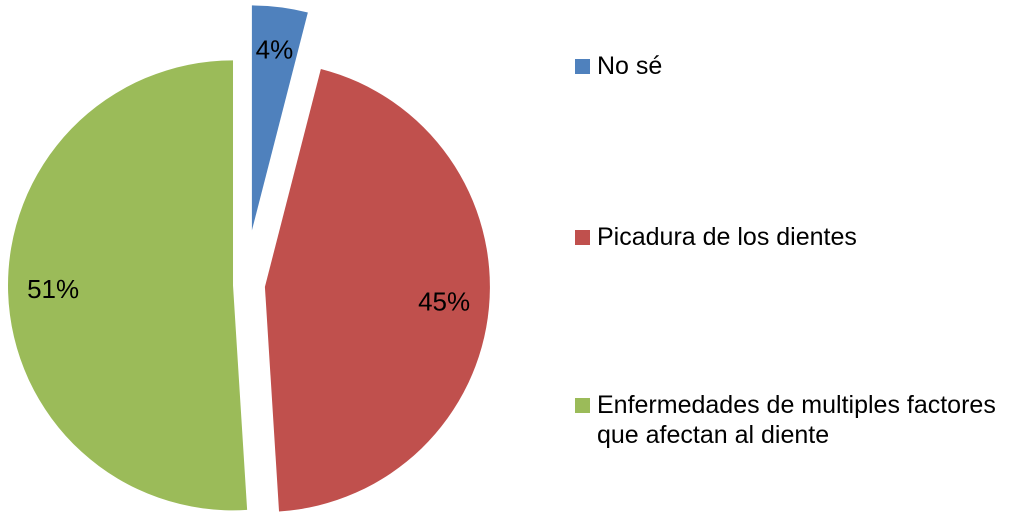 The height and width of the screenshot is (512, 1016). What do you see at coordinates (53, 289) in the screenshot?
I see `data-label: 51%` at bounding box center [53, 289].